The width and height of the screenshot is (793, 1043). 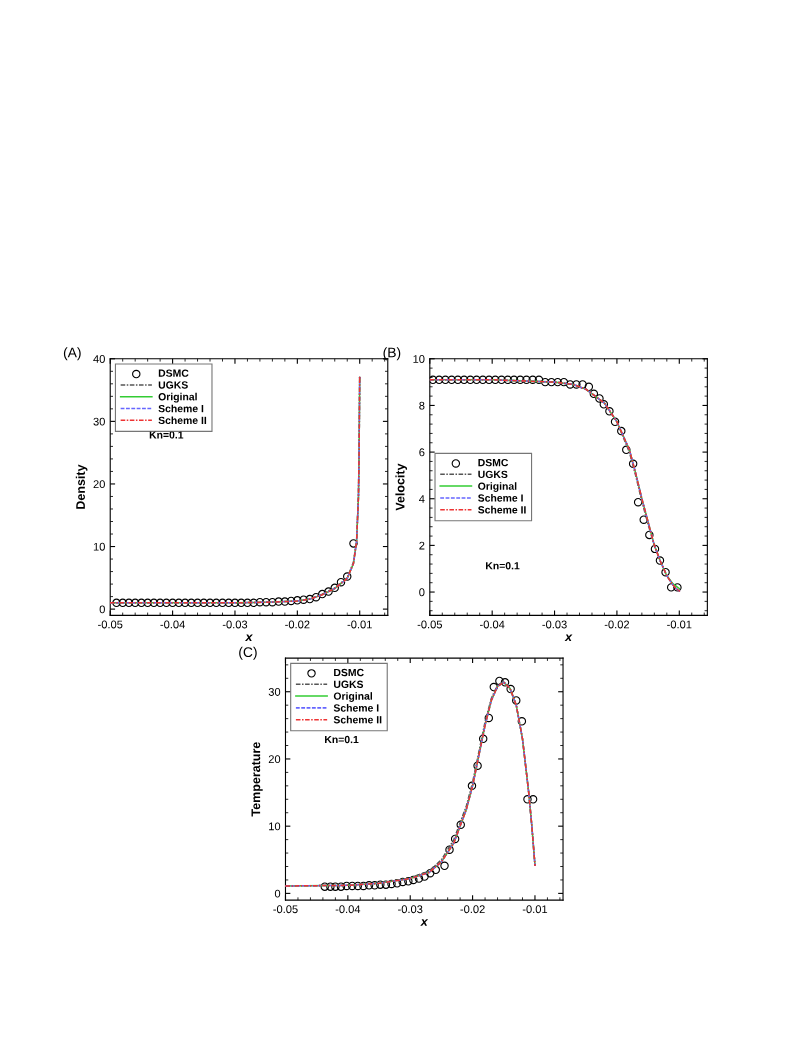 What do you see at coordinates (422, 545) in the screenshot?
I see `y-tick-label: 2` at bounding box center [422, 545].